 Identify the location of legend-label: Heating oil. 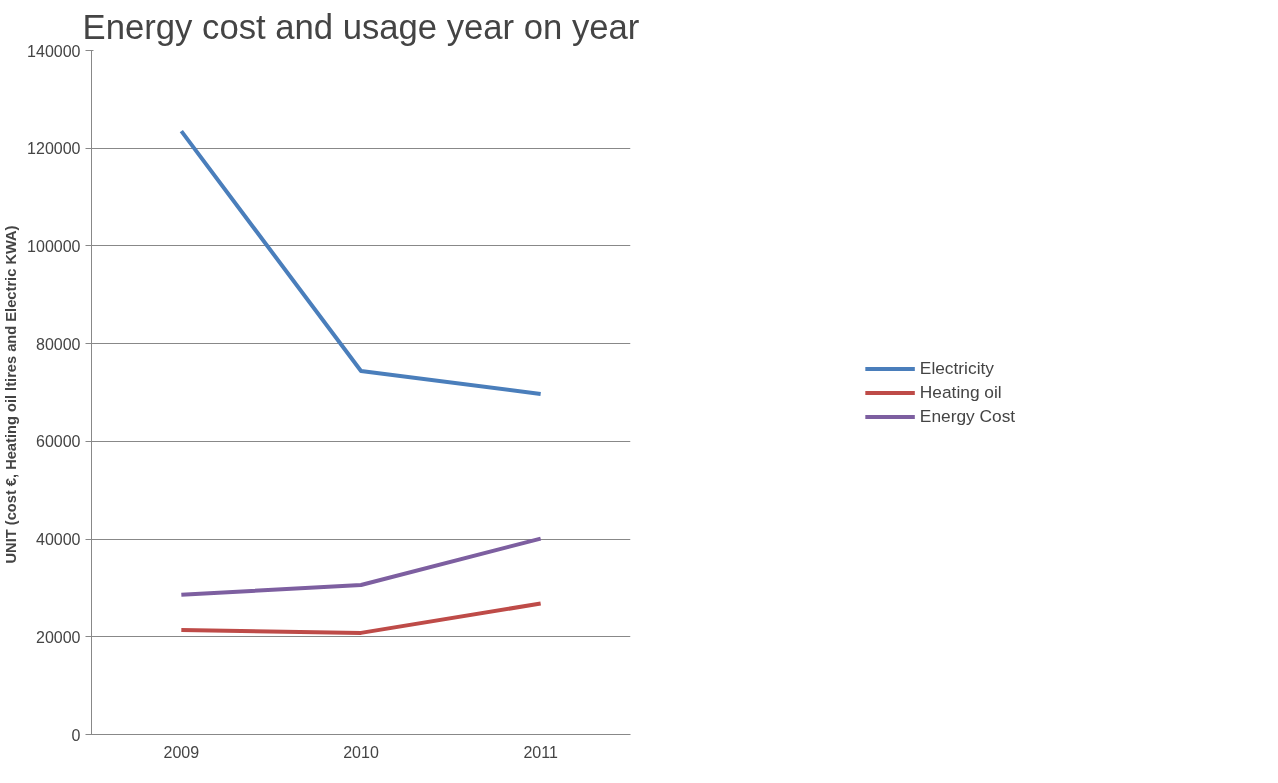
(960, 392).